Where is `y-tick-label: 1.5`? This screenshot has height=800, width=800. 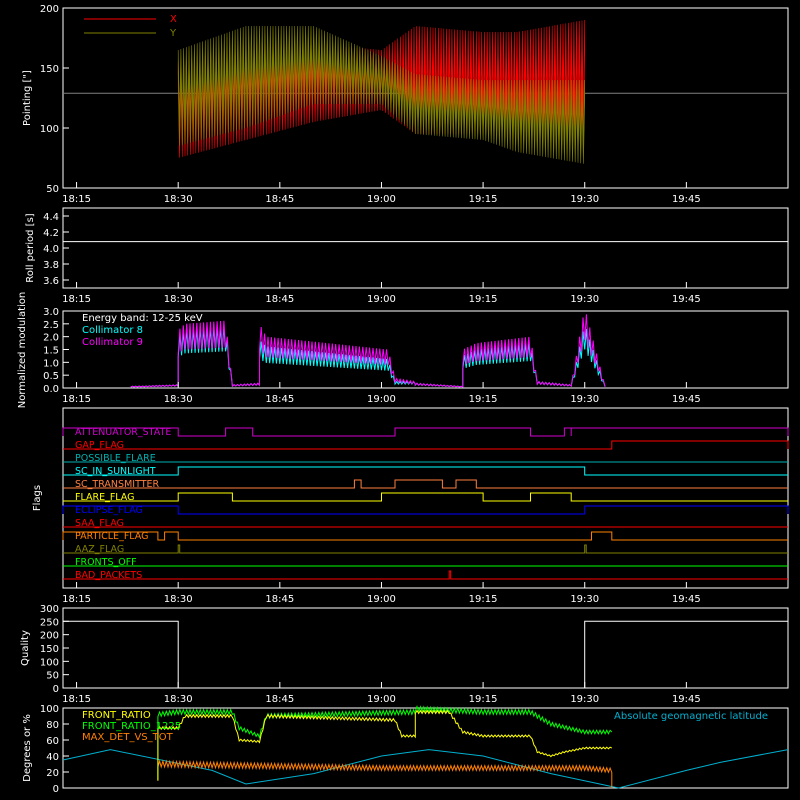
y-tick-label: 1.5 is located at coordinates (51, 351).